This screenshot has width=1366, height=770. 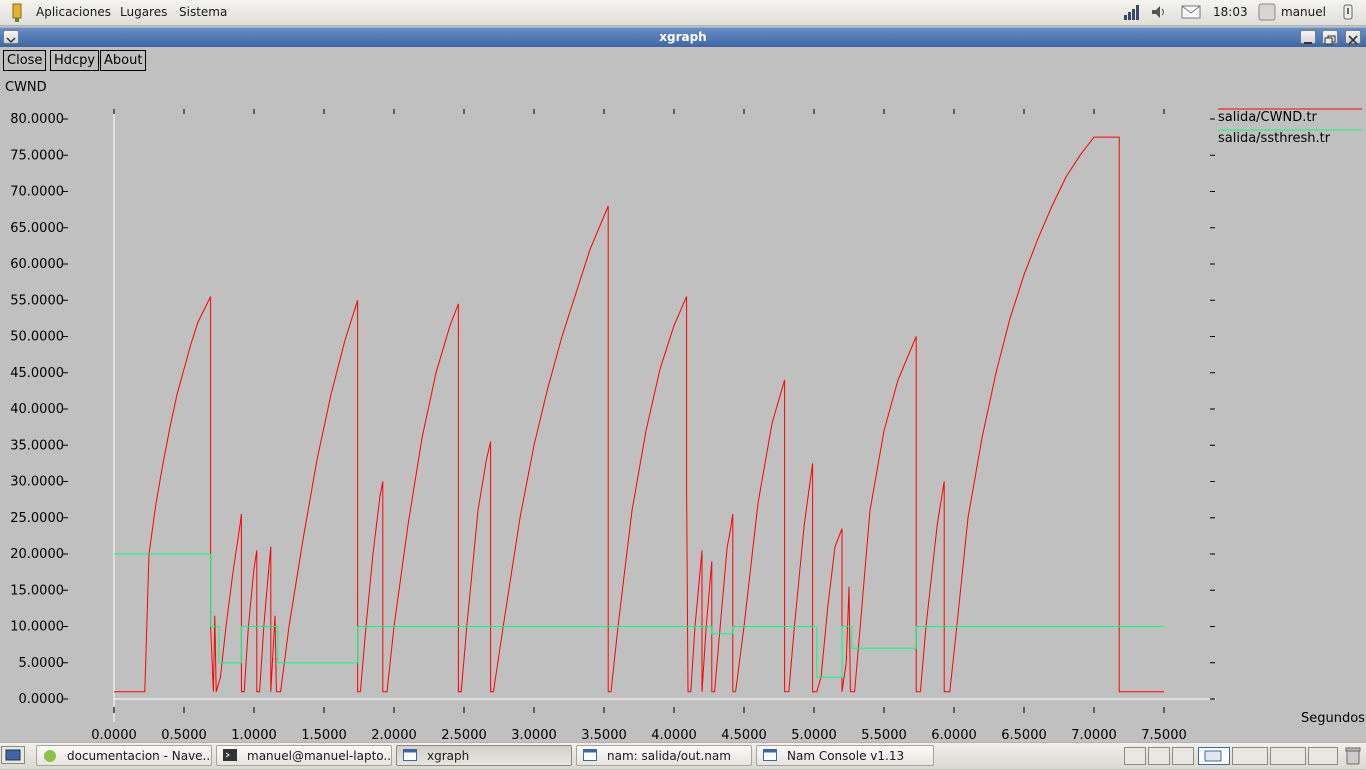 I want to click on x-tick-label: 4.5000, so click(x=744, y=735).